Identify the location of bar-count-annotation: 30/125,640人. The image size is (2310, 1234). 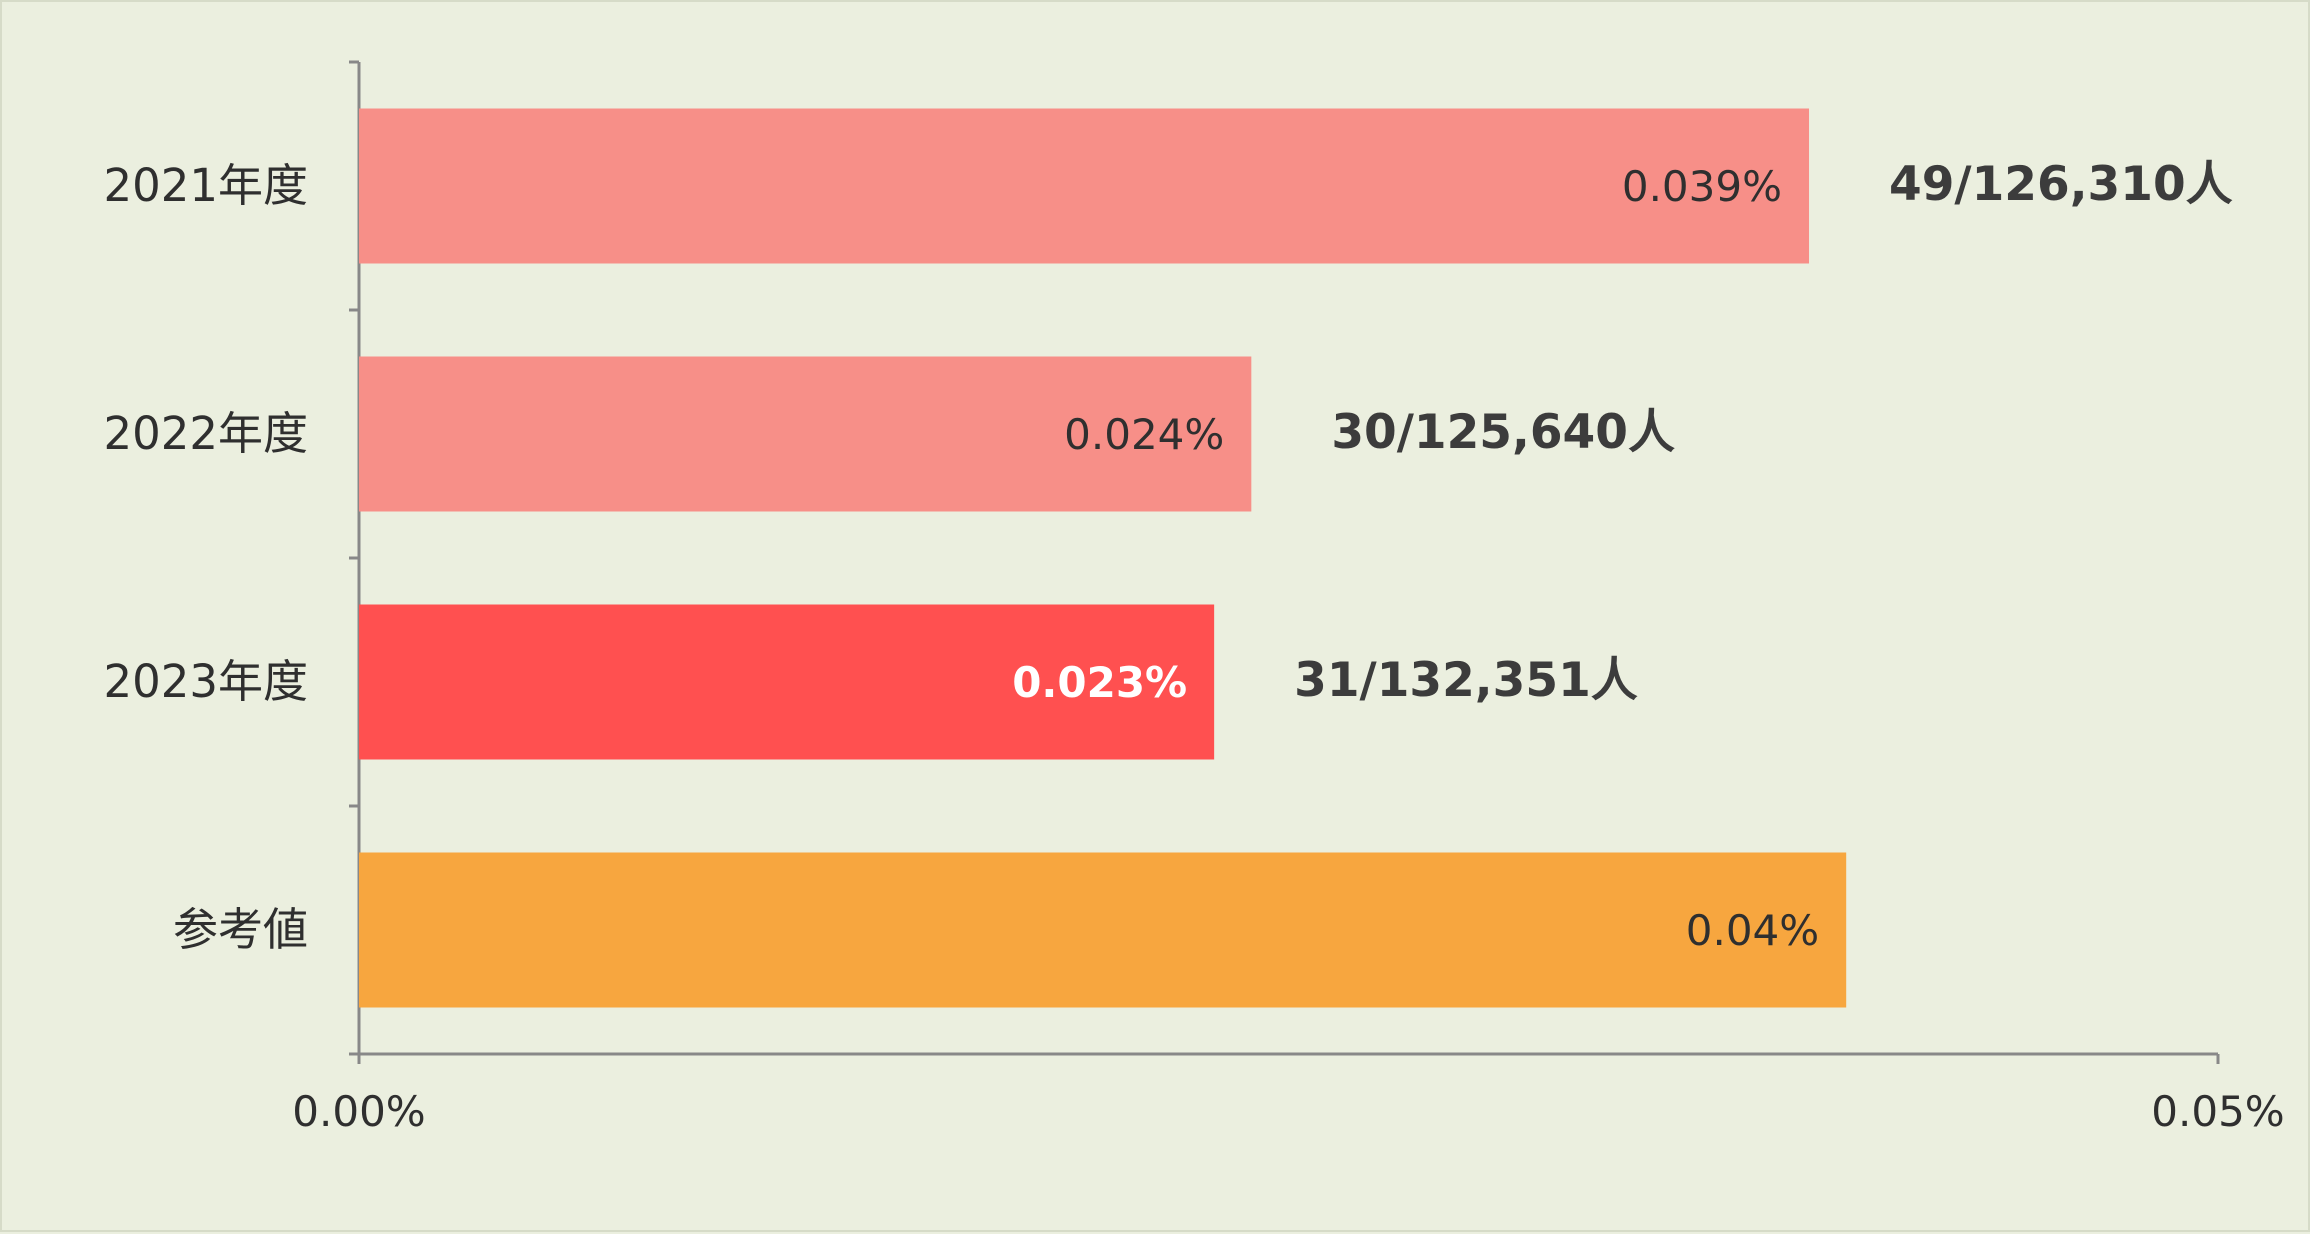
(1503, 432).